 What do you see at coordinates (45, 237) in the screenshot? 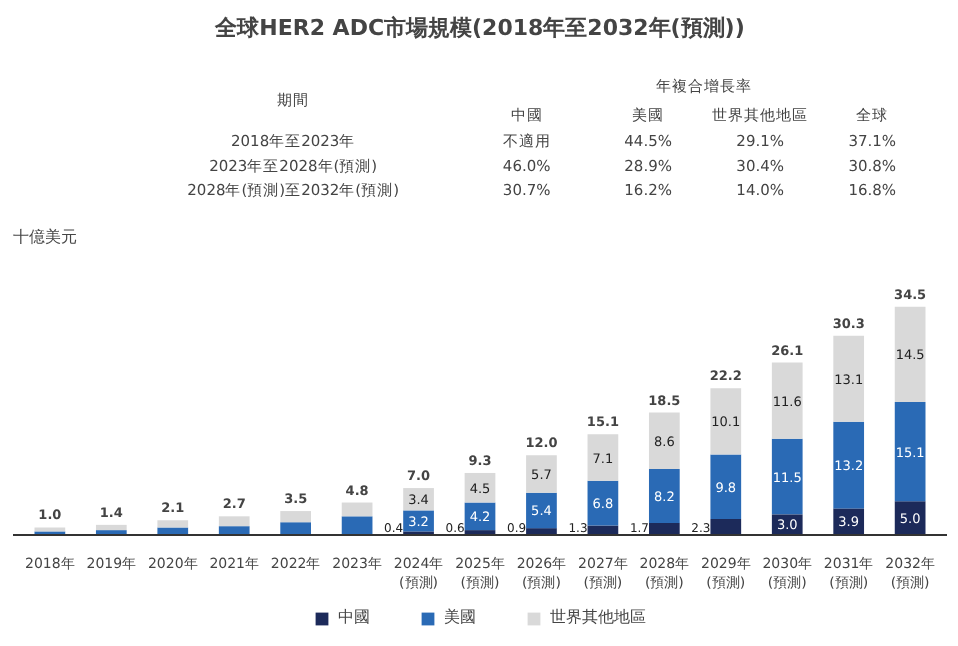
I see `text: 十億美元` at bounding box center [45, 237].